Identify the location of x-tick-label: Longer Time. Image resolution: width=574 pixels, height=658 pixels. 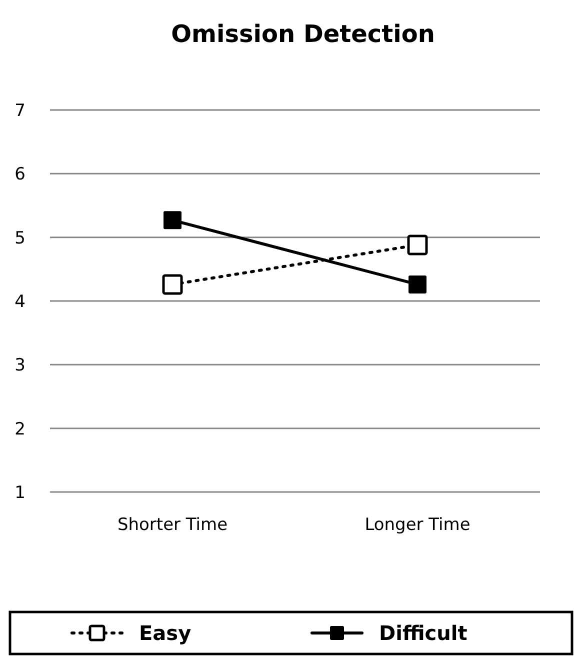
(417, 525).